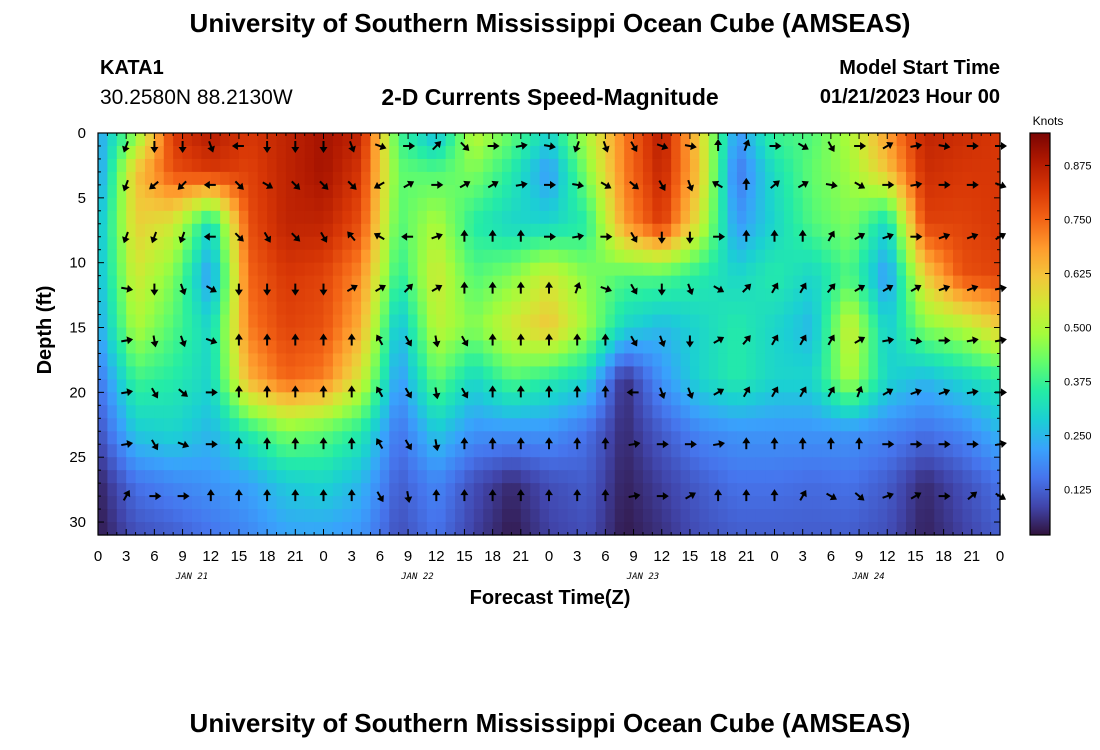 This screenshot has width=1100, height=750. What do you see at coordinates (492, 556) in the screenshot?
I see `x-tick-label: 18` at bounding box center [492, 556].